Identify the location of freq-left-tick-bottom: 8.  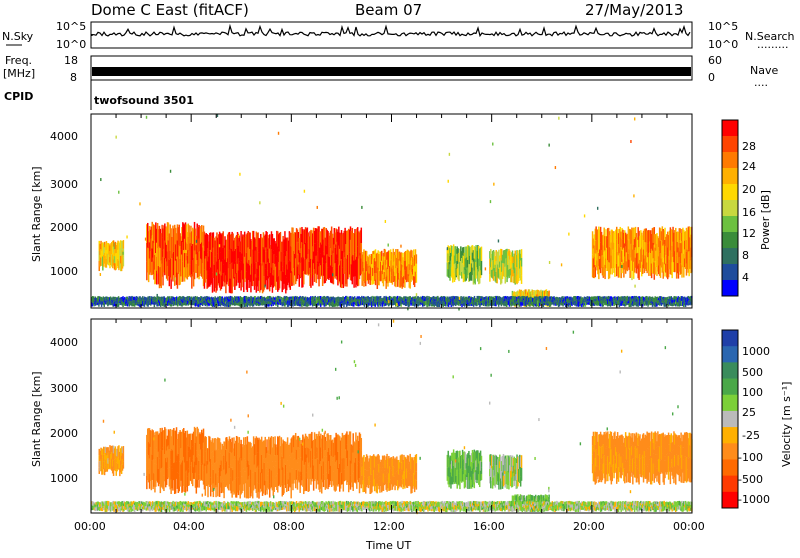
(73, 77).